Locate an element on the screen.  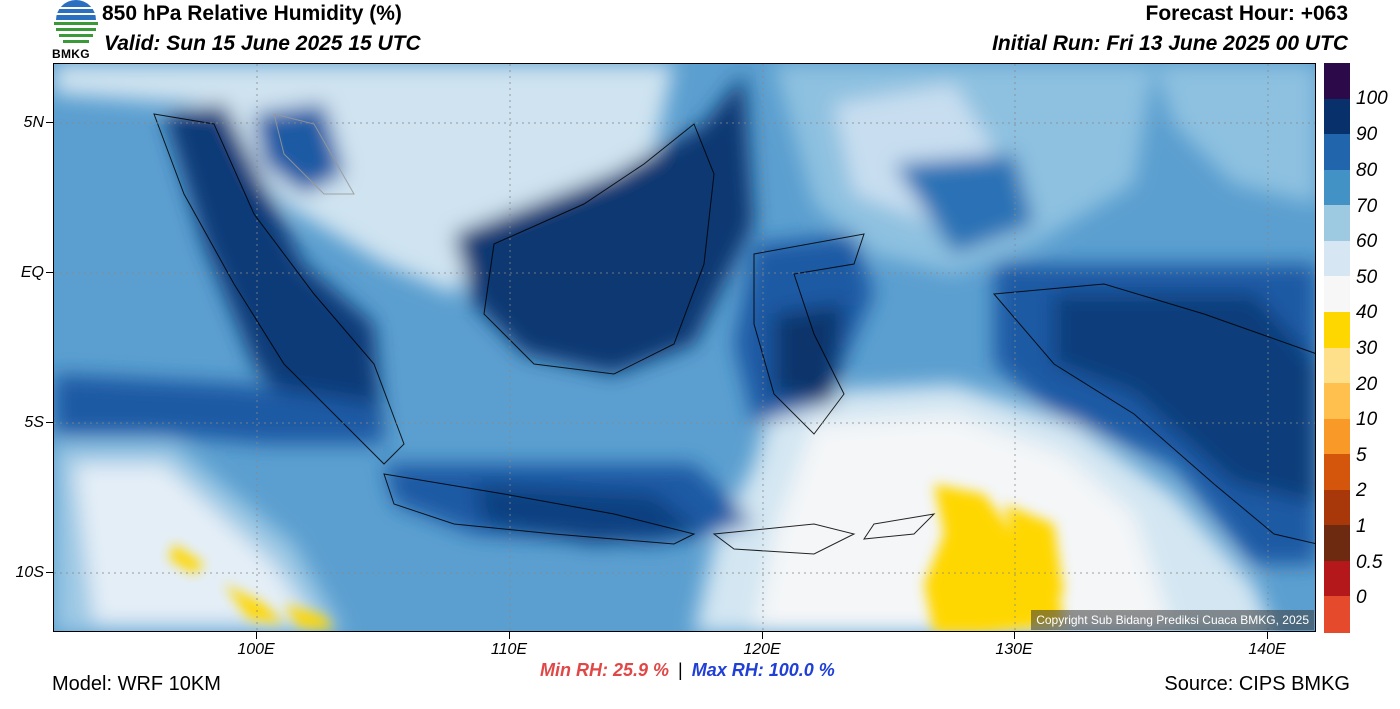
lon-label-140e: 140E is located at coordinates (1267, 649).